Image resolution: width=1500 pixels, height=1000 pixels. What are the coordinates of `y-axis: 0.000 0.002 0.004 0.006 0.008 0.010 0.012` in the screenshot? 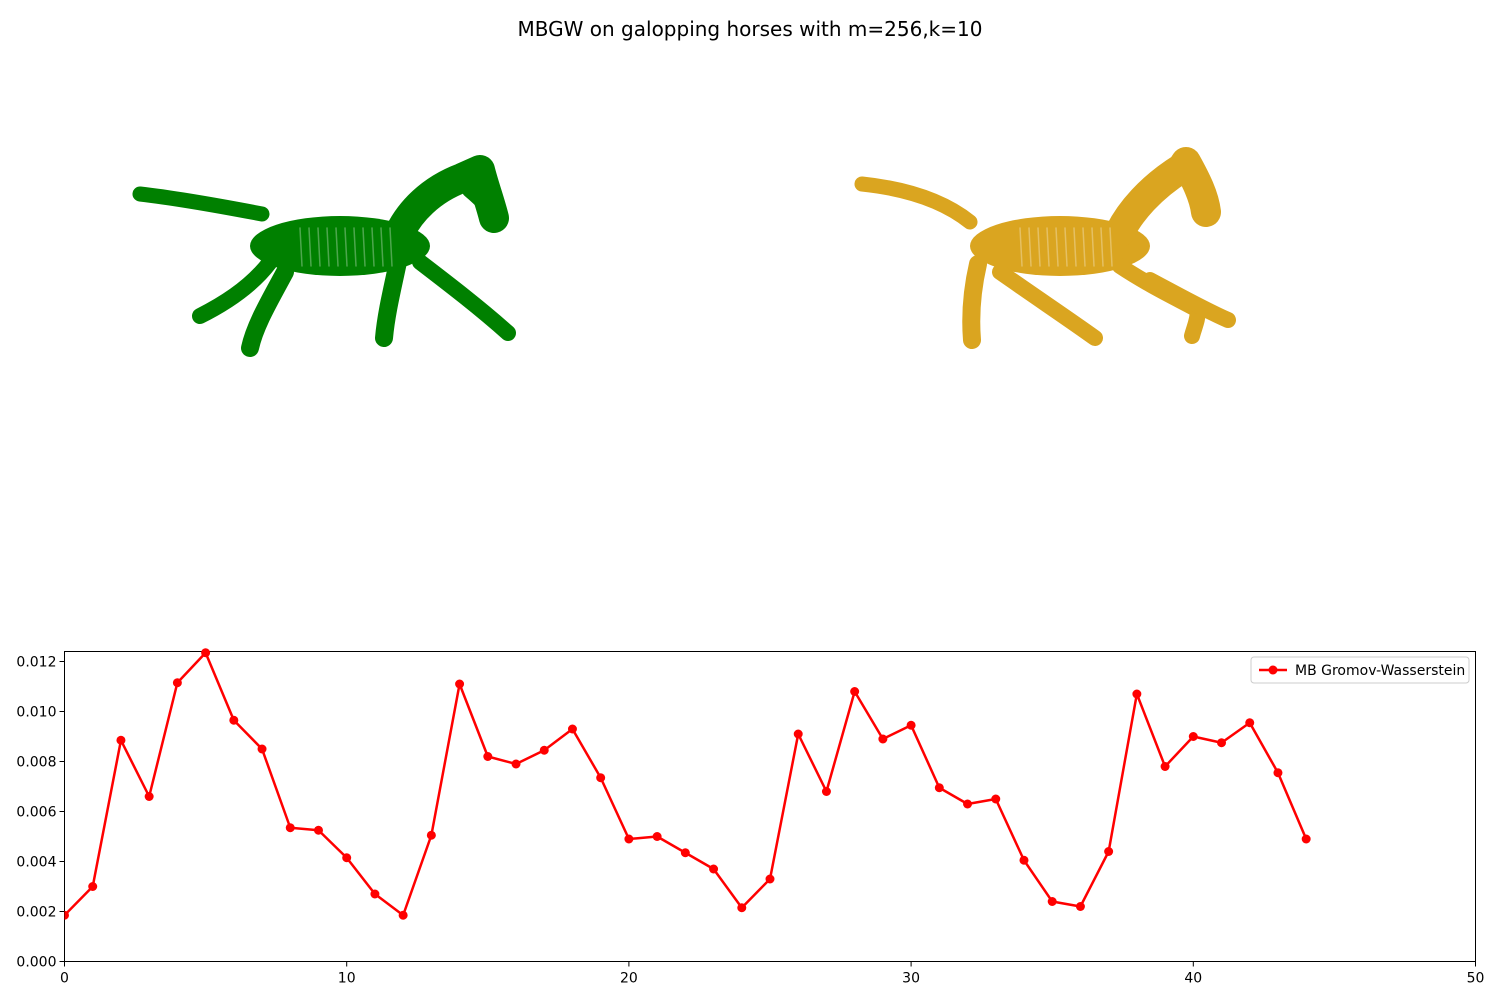 It's located at (40, 813).